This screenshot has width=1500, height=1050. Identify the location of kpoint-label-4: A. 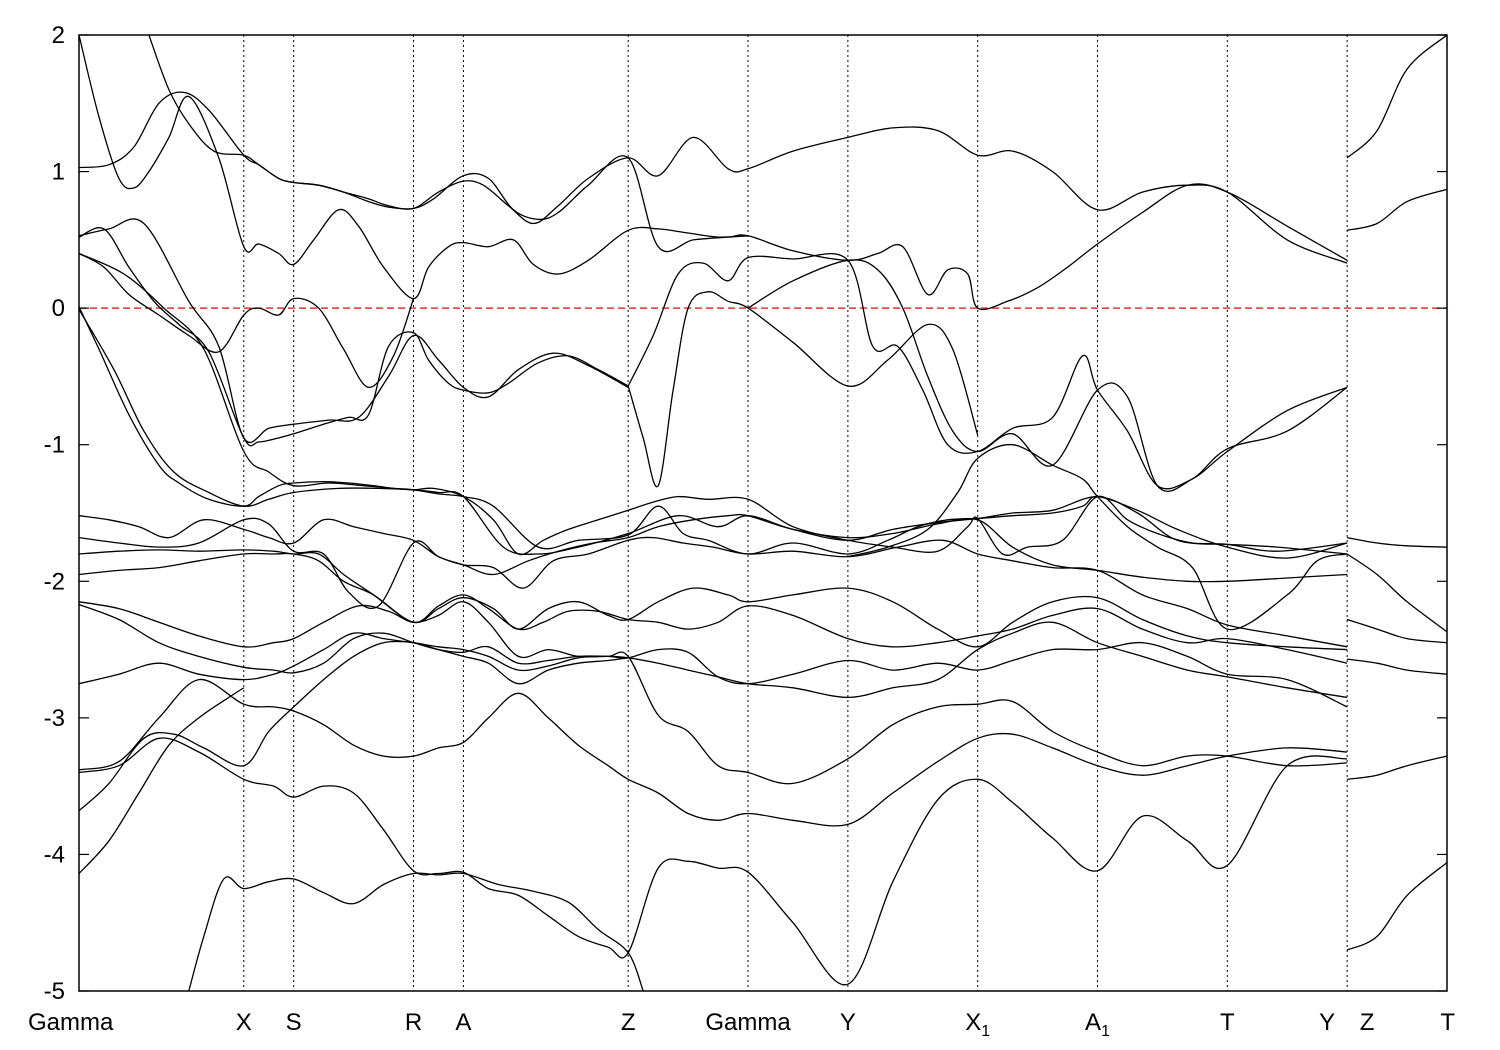
(463, 1022).